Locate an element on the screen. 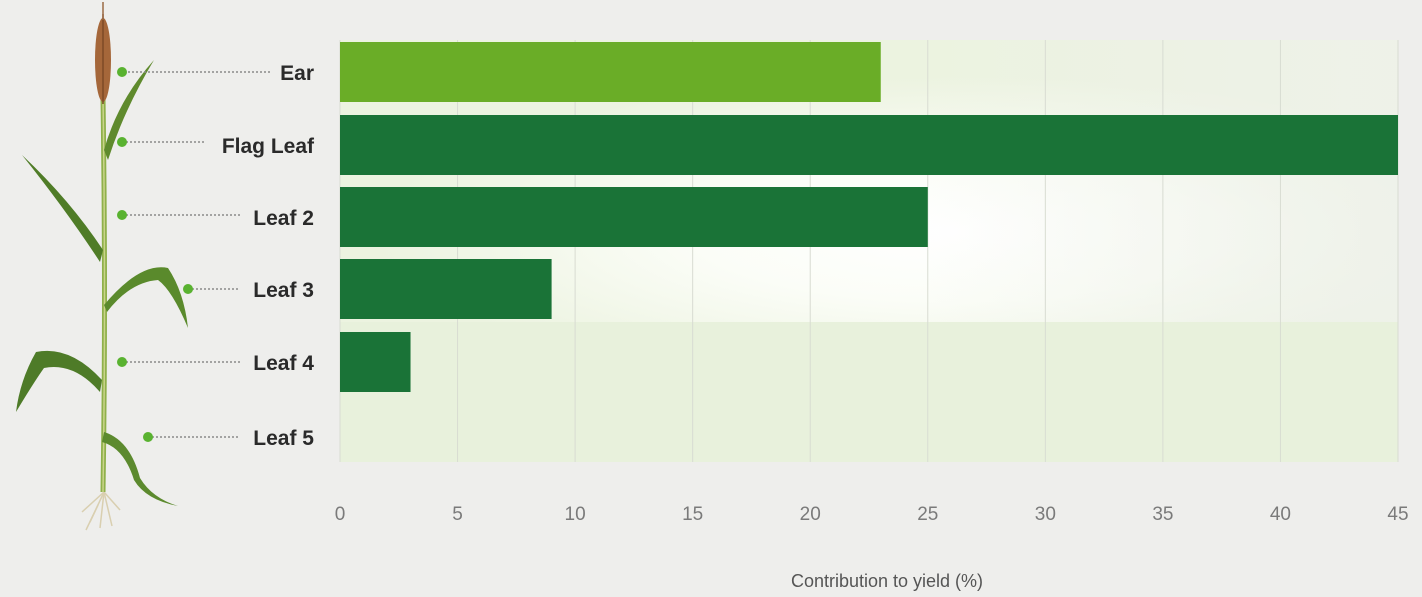 Image resolution: width=1422 pixels, height=597 pixels. category-label: Leaf 2 is located at coordinates (283, 218).